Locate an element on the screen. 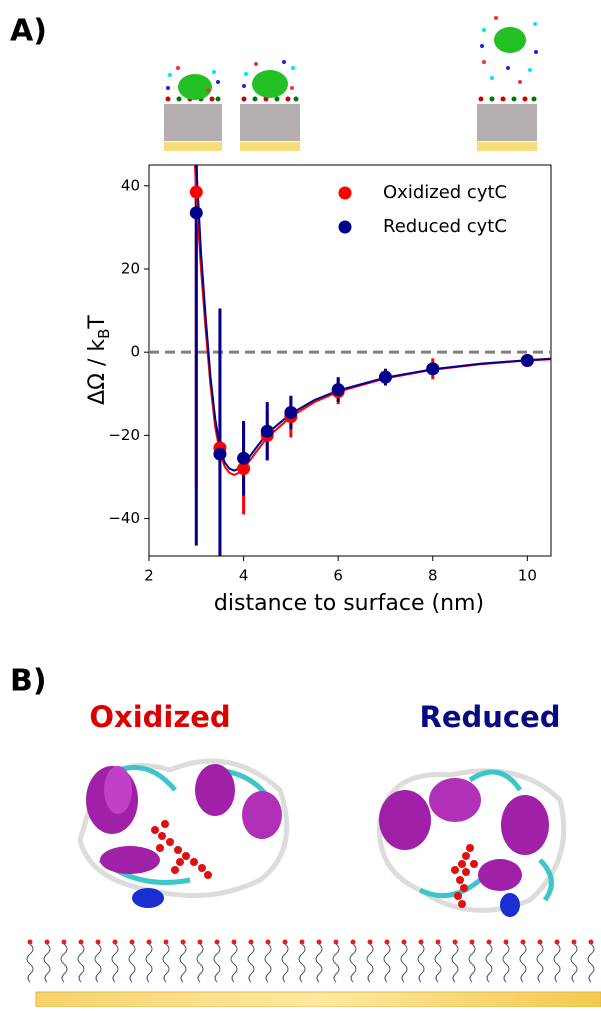 Image resolution: width=601 pixels, height=1011 pixels. panel-title: Oxidized is located at coordinates (159, 717).